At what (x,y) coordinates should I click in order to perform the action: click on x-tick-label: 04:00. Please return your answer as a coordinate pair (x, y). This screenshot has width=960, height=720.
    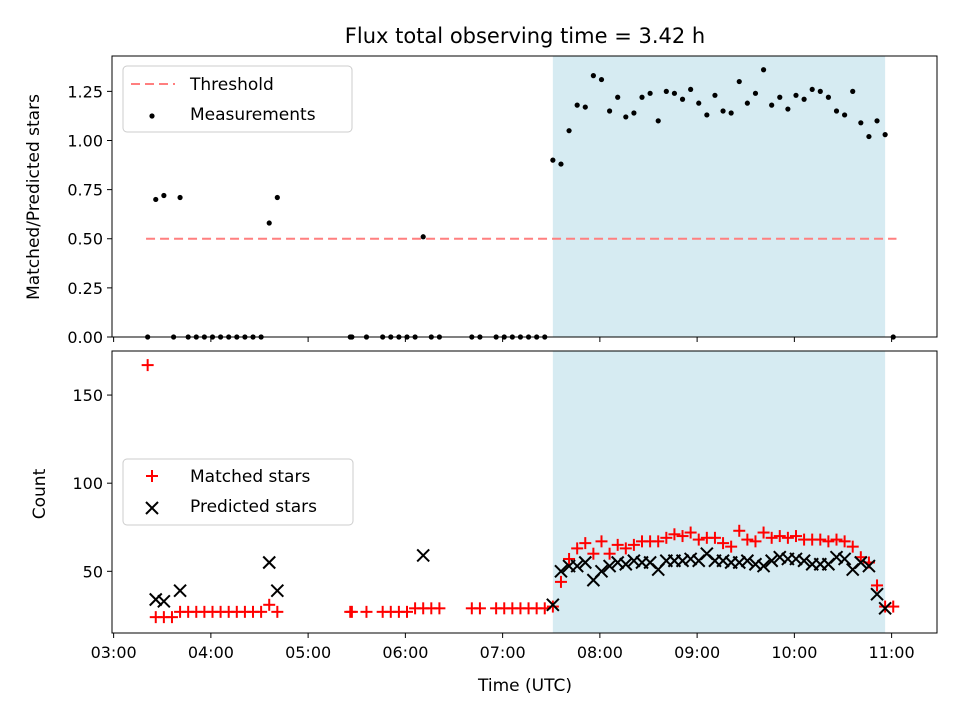
    Looking at the image, I should click on (211, 652).